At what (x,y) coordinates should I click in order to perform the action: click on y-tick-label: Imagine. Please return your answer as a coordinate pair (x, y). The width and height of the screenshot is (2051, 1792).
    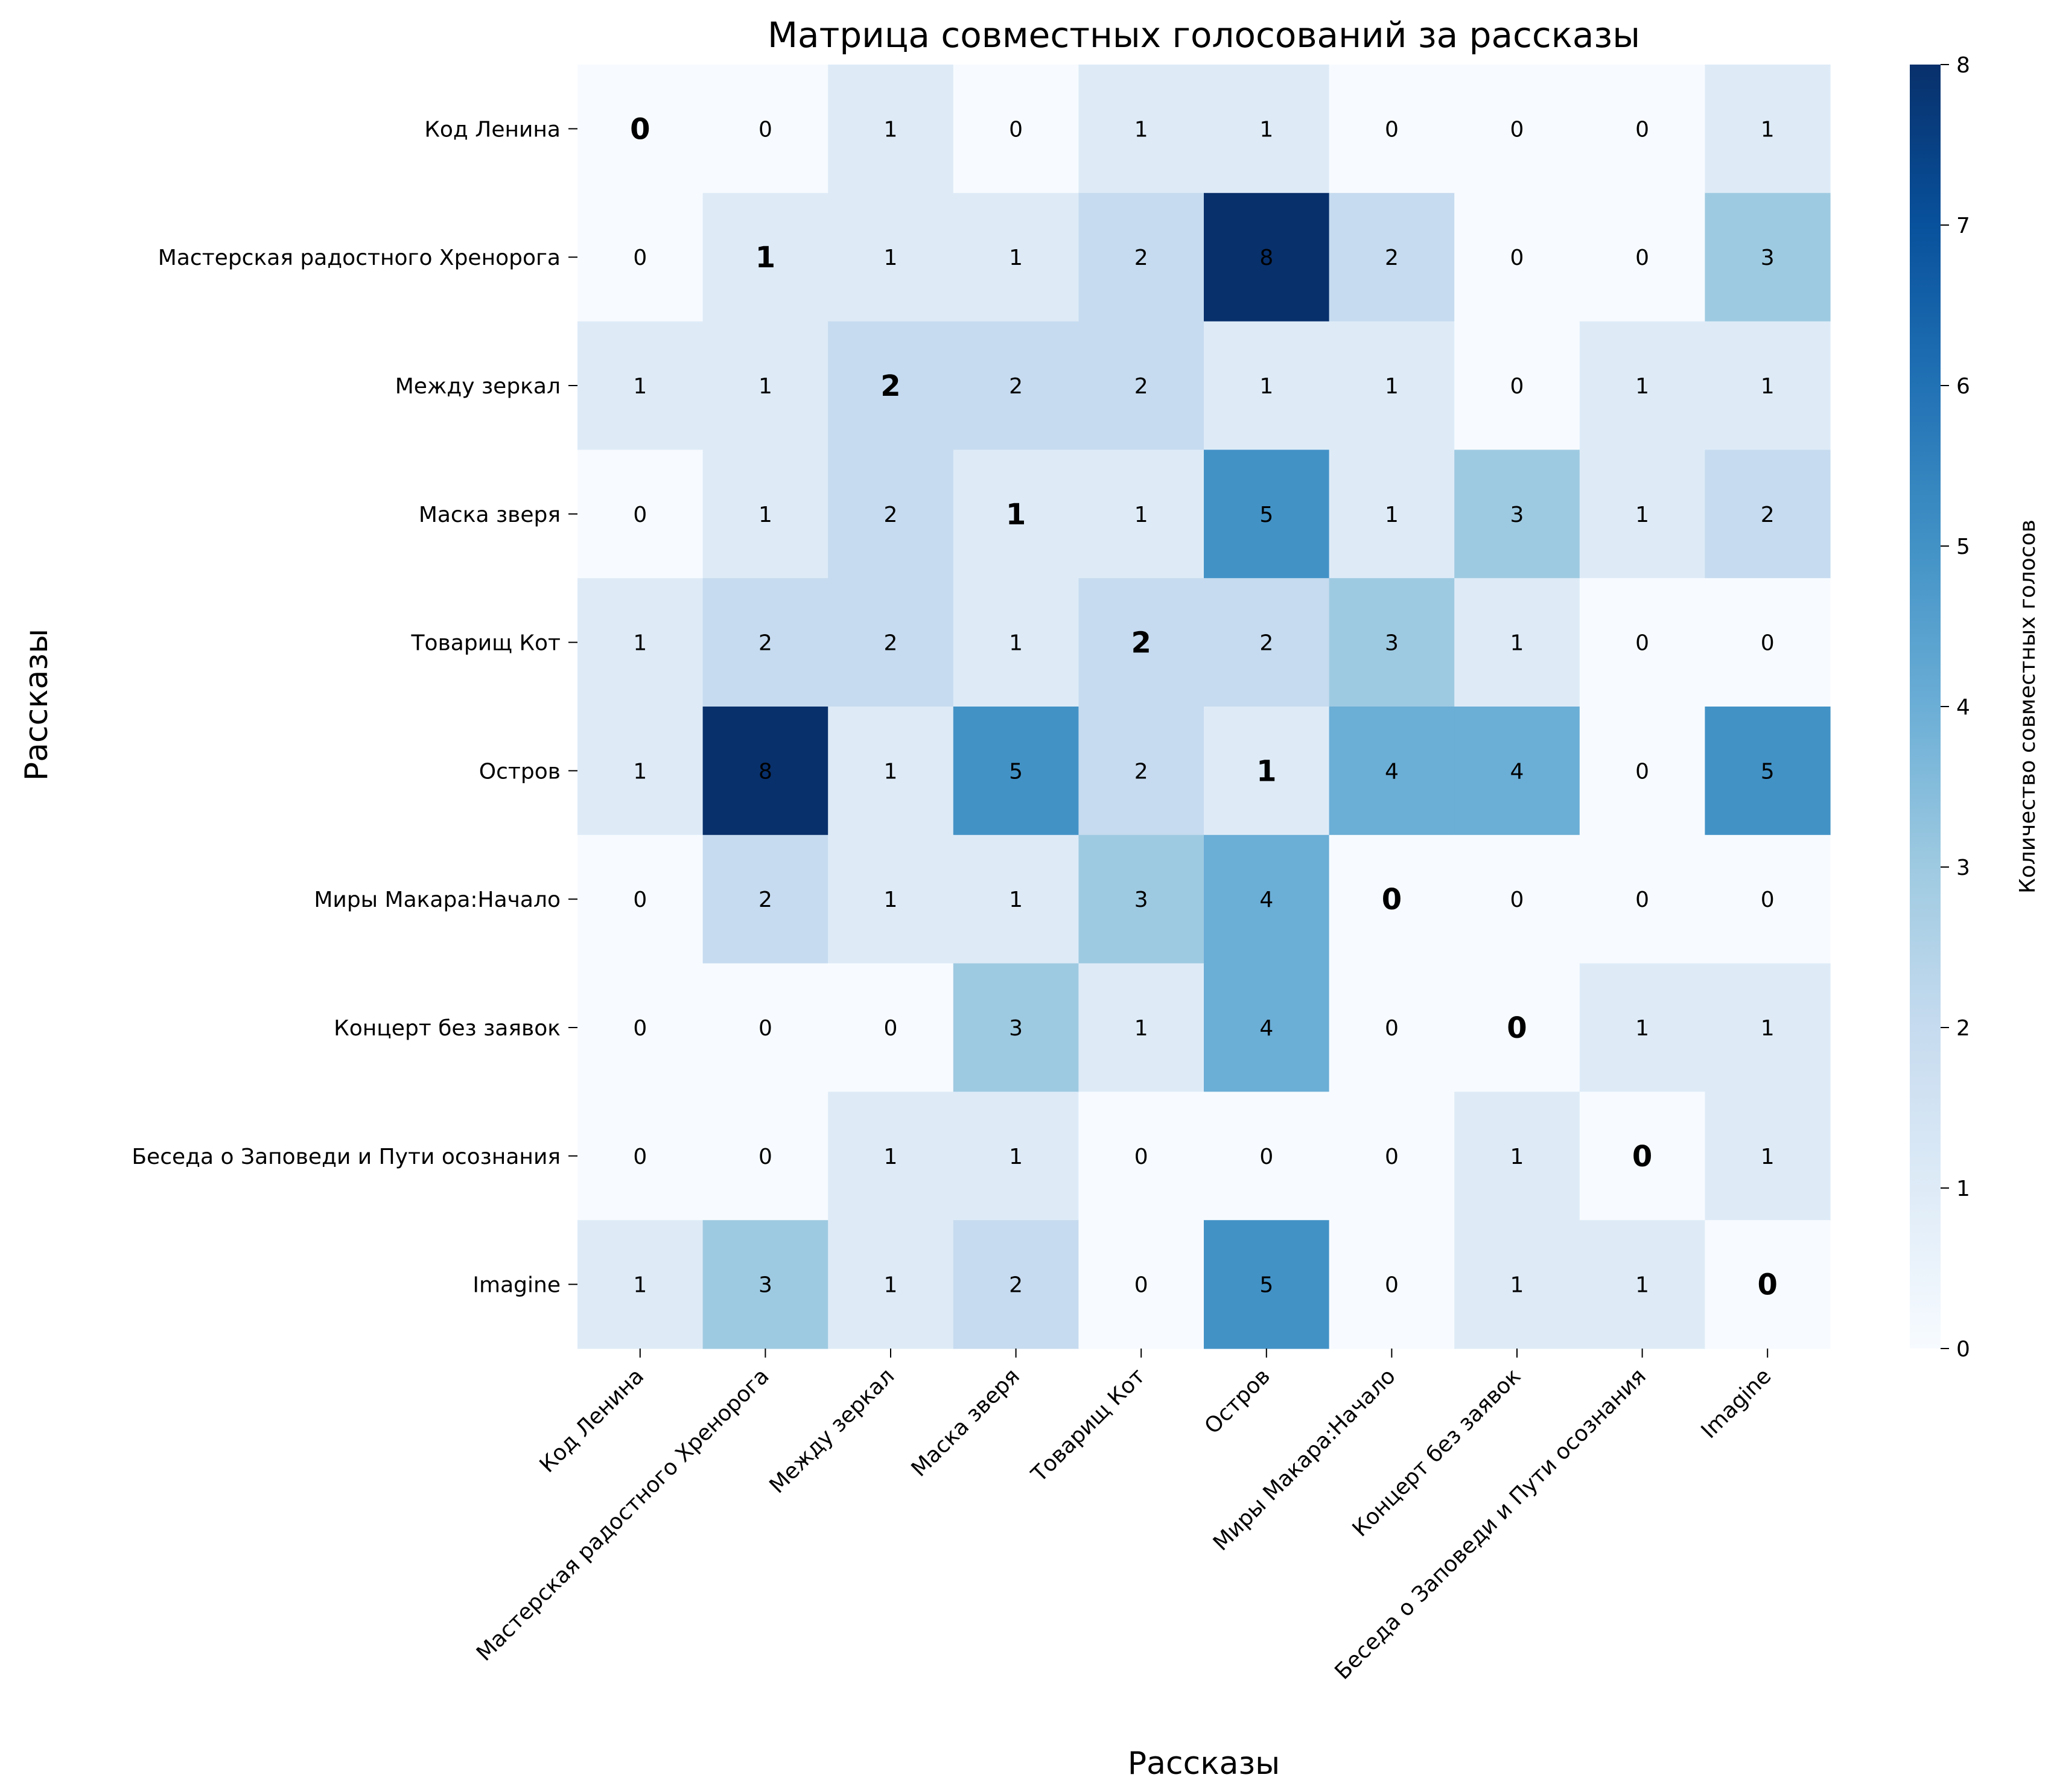
    Looking at the image, I should click on (517, 1285).